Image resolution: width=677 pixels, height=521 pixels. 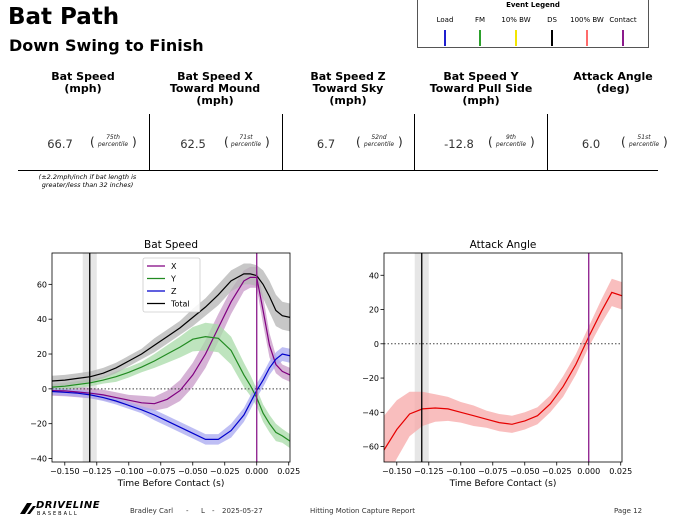 I want to click on metric-value-bat-speed: 66.7, so click(x=60, y=144).